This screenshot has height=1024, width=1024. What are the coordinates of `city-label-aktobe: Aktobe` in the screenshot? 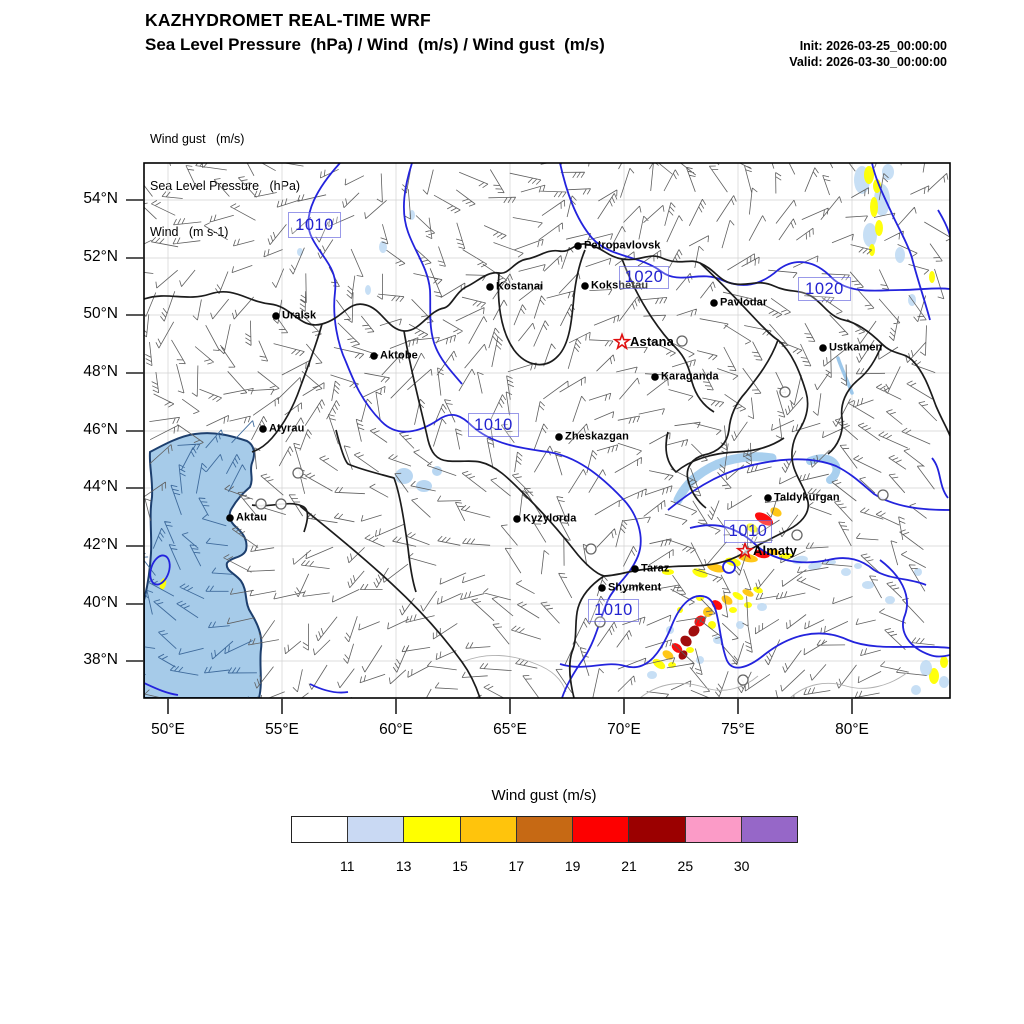 It's located at (399, 355).